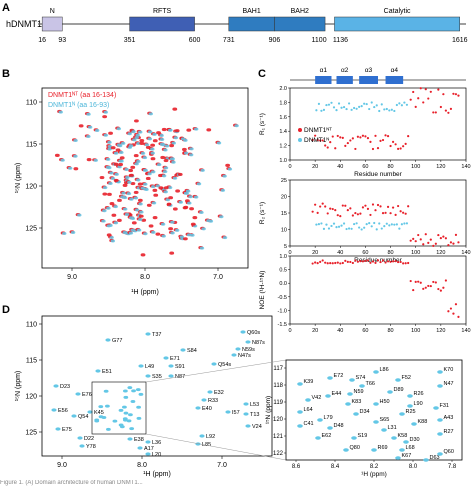 Image resolution: width=474 pixels, height=490 pixels. What do you see at coordinates (340, 167) in the screenshot?
I see `x-tick-label: 40` at bounding box center [340, 167].